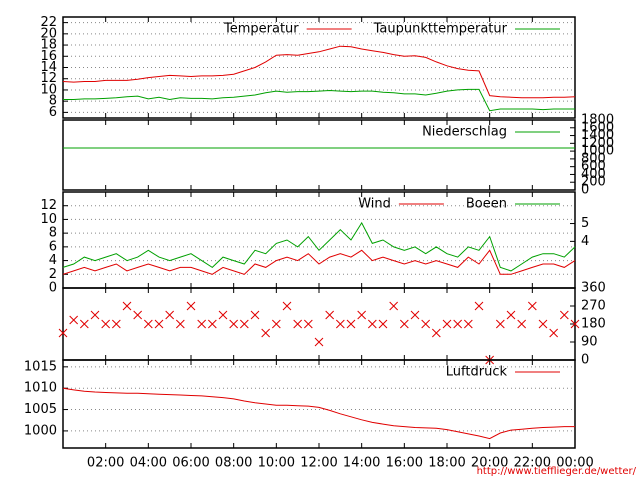 This screenshot has width=640, height=480. What do you see at coordinates (40, 388) in the screenshot?
I see `y-tick-label: 1010` at bounding box center [40, 388].